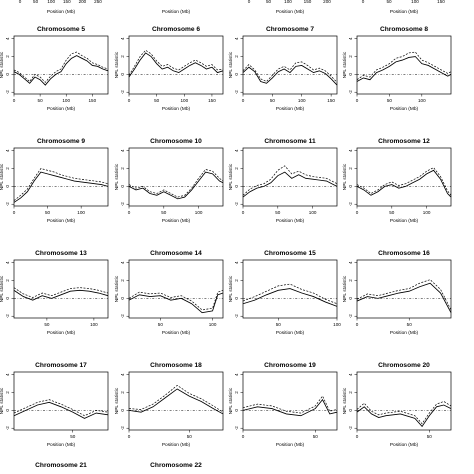 This screenshot has height=474, width=474. I want to click on panel-title: Chromosome 8, so click(404, 29).